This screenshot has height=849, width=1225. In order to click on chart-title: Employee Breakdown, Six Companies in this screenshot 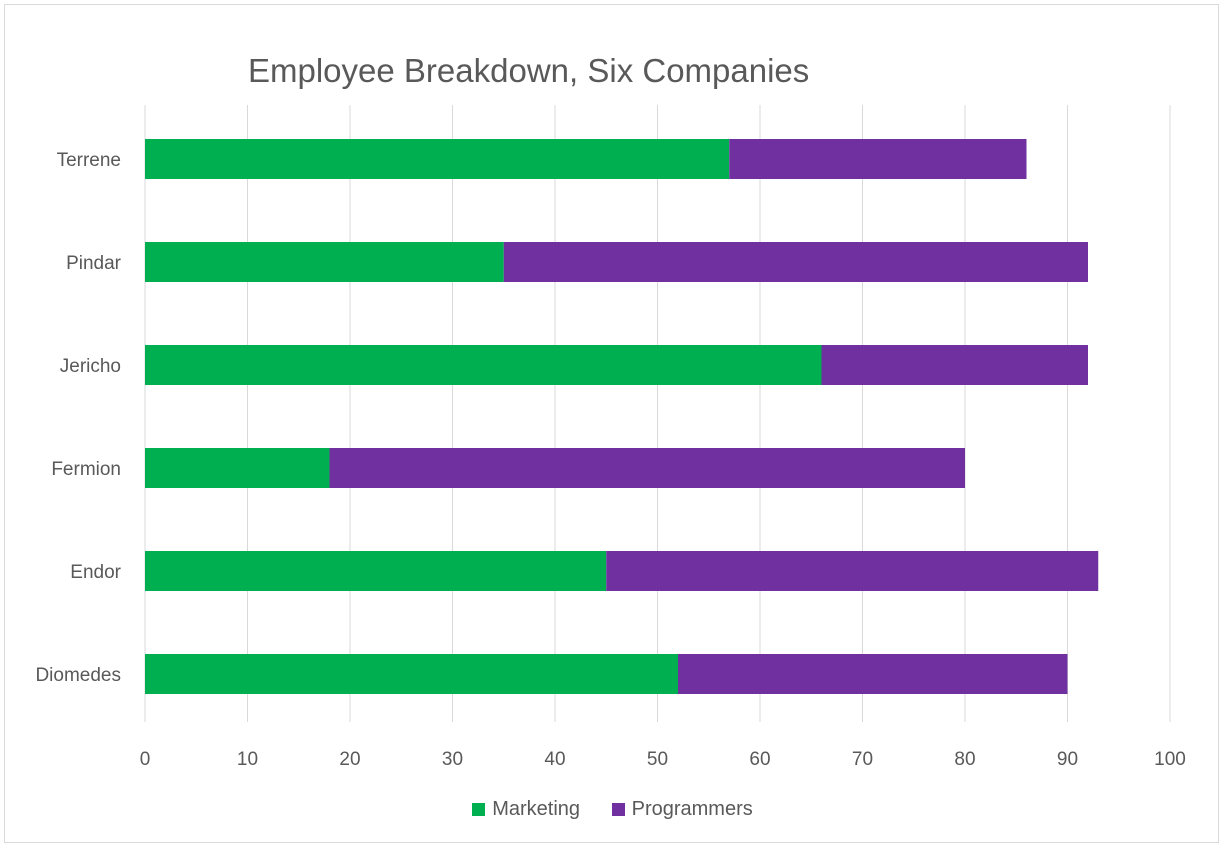, I will do `click(529, 70)`.